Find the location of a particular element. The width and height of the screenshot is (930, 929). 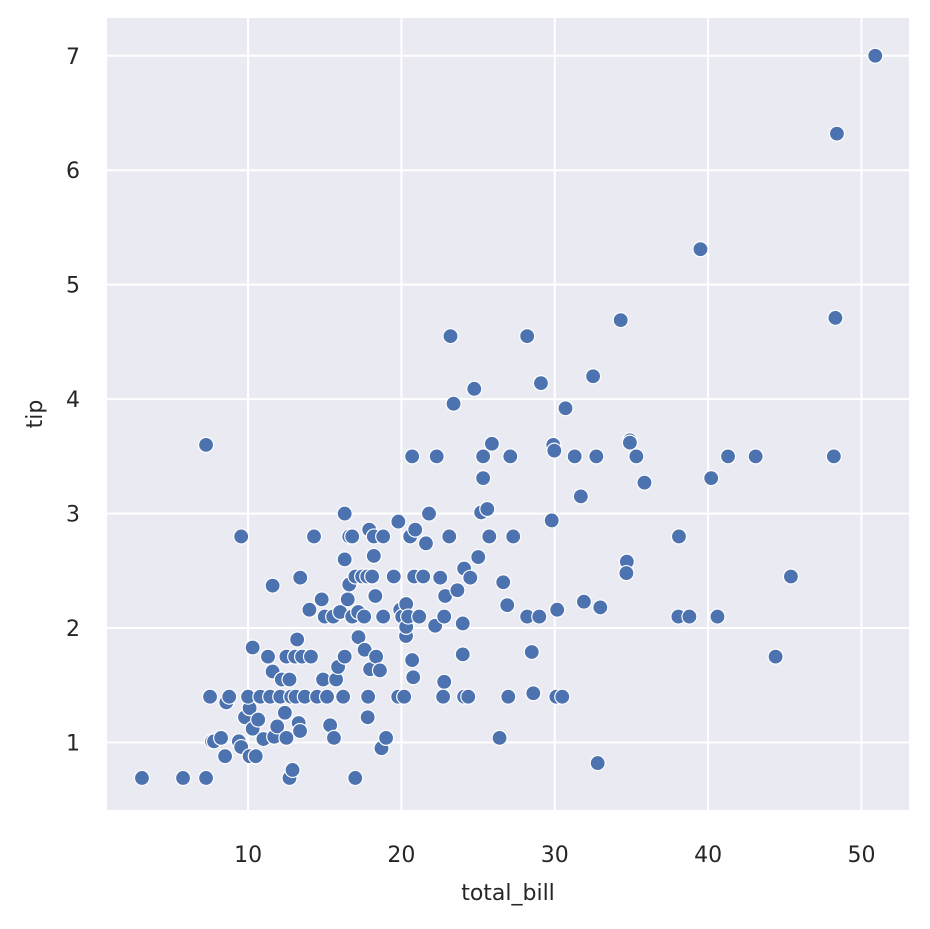

y-tick-label: 2 is located at coordinates (73, 629).